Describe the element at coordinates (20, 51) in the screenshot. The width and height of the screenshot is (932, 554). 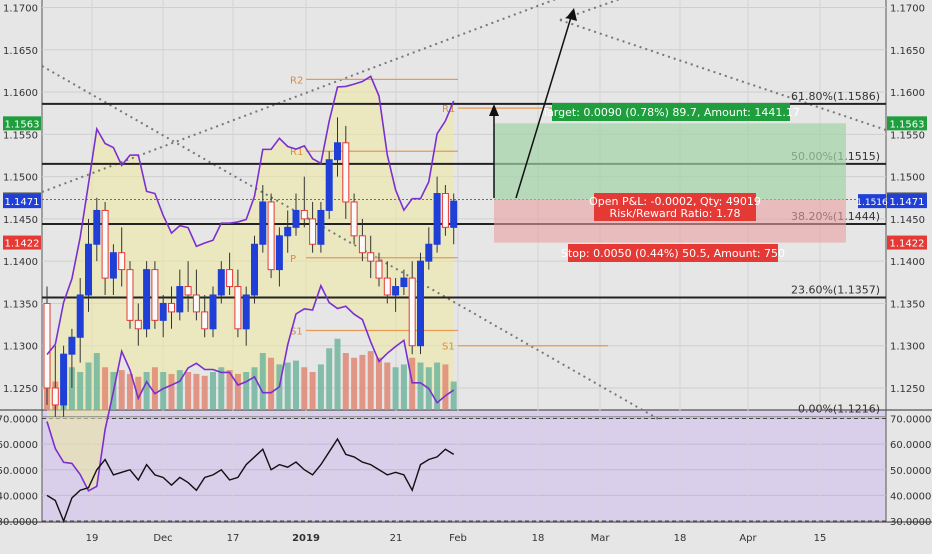
I see `price-tick-left: 1.1650` at that location.